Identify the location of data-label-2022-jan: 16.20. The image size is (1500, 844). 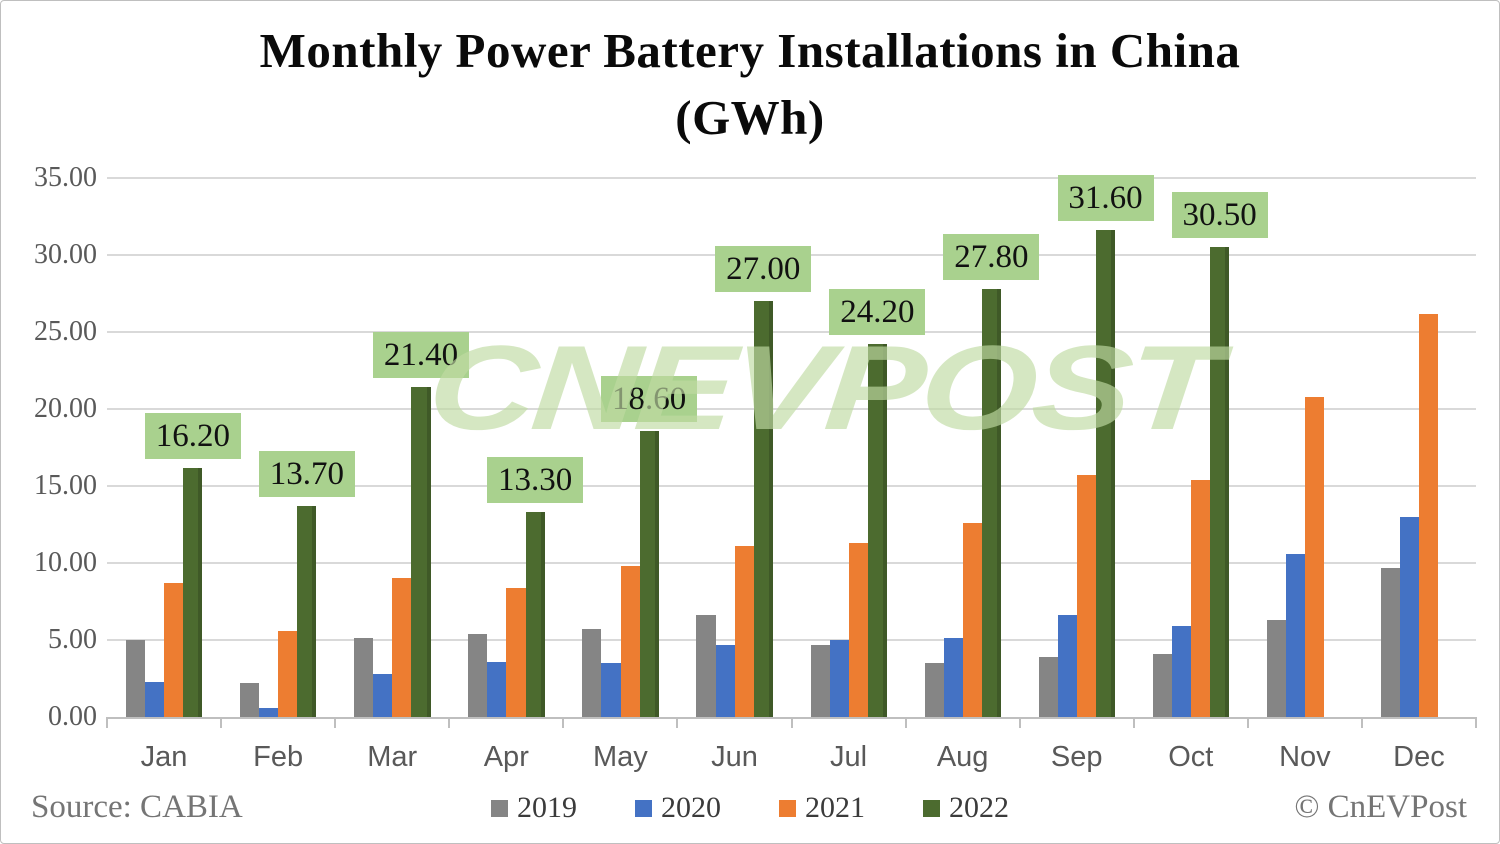
(192, 435).